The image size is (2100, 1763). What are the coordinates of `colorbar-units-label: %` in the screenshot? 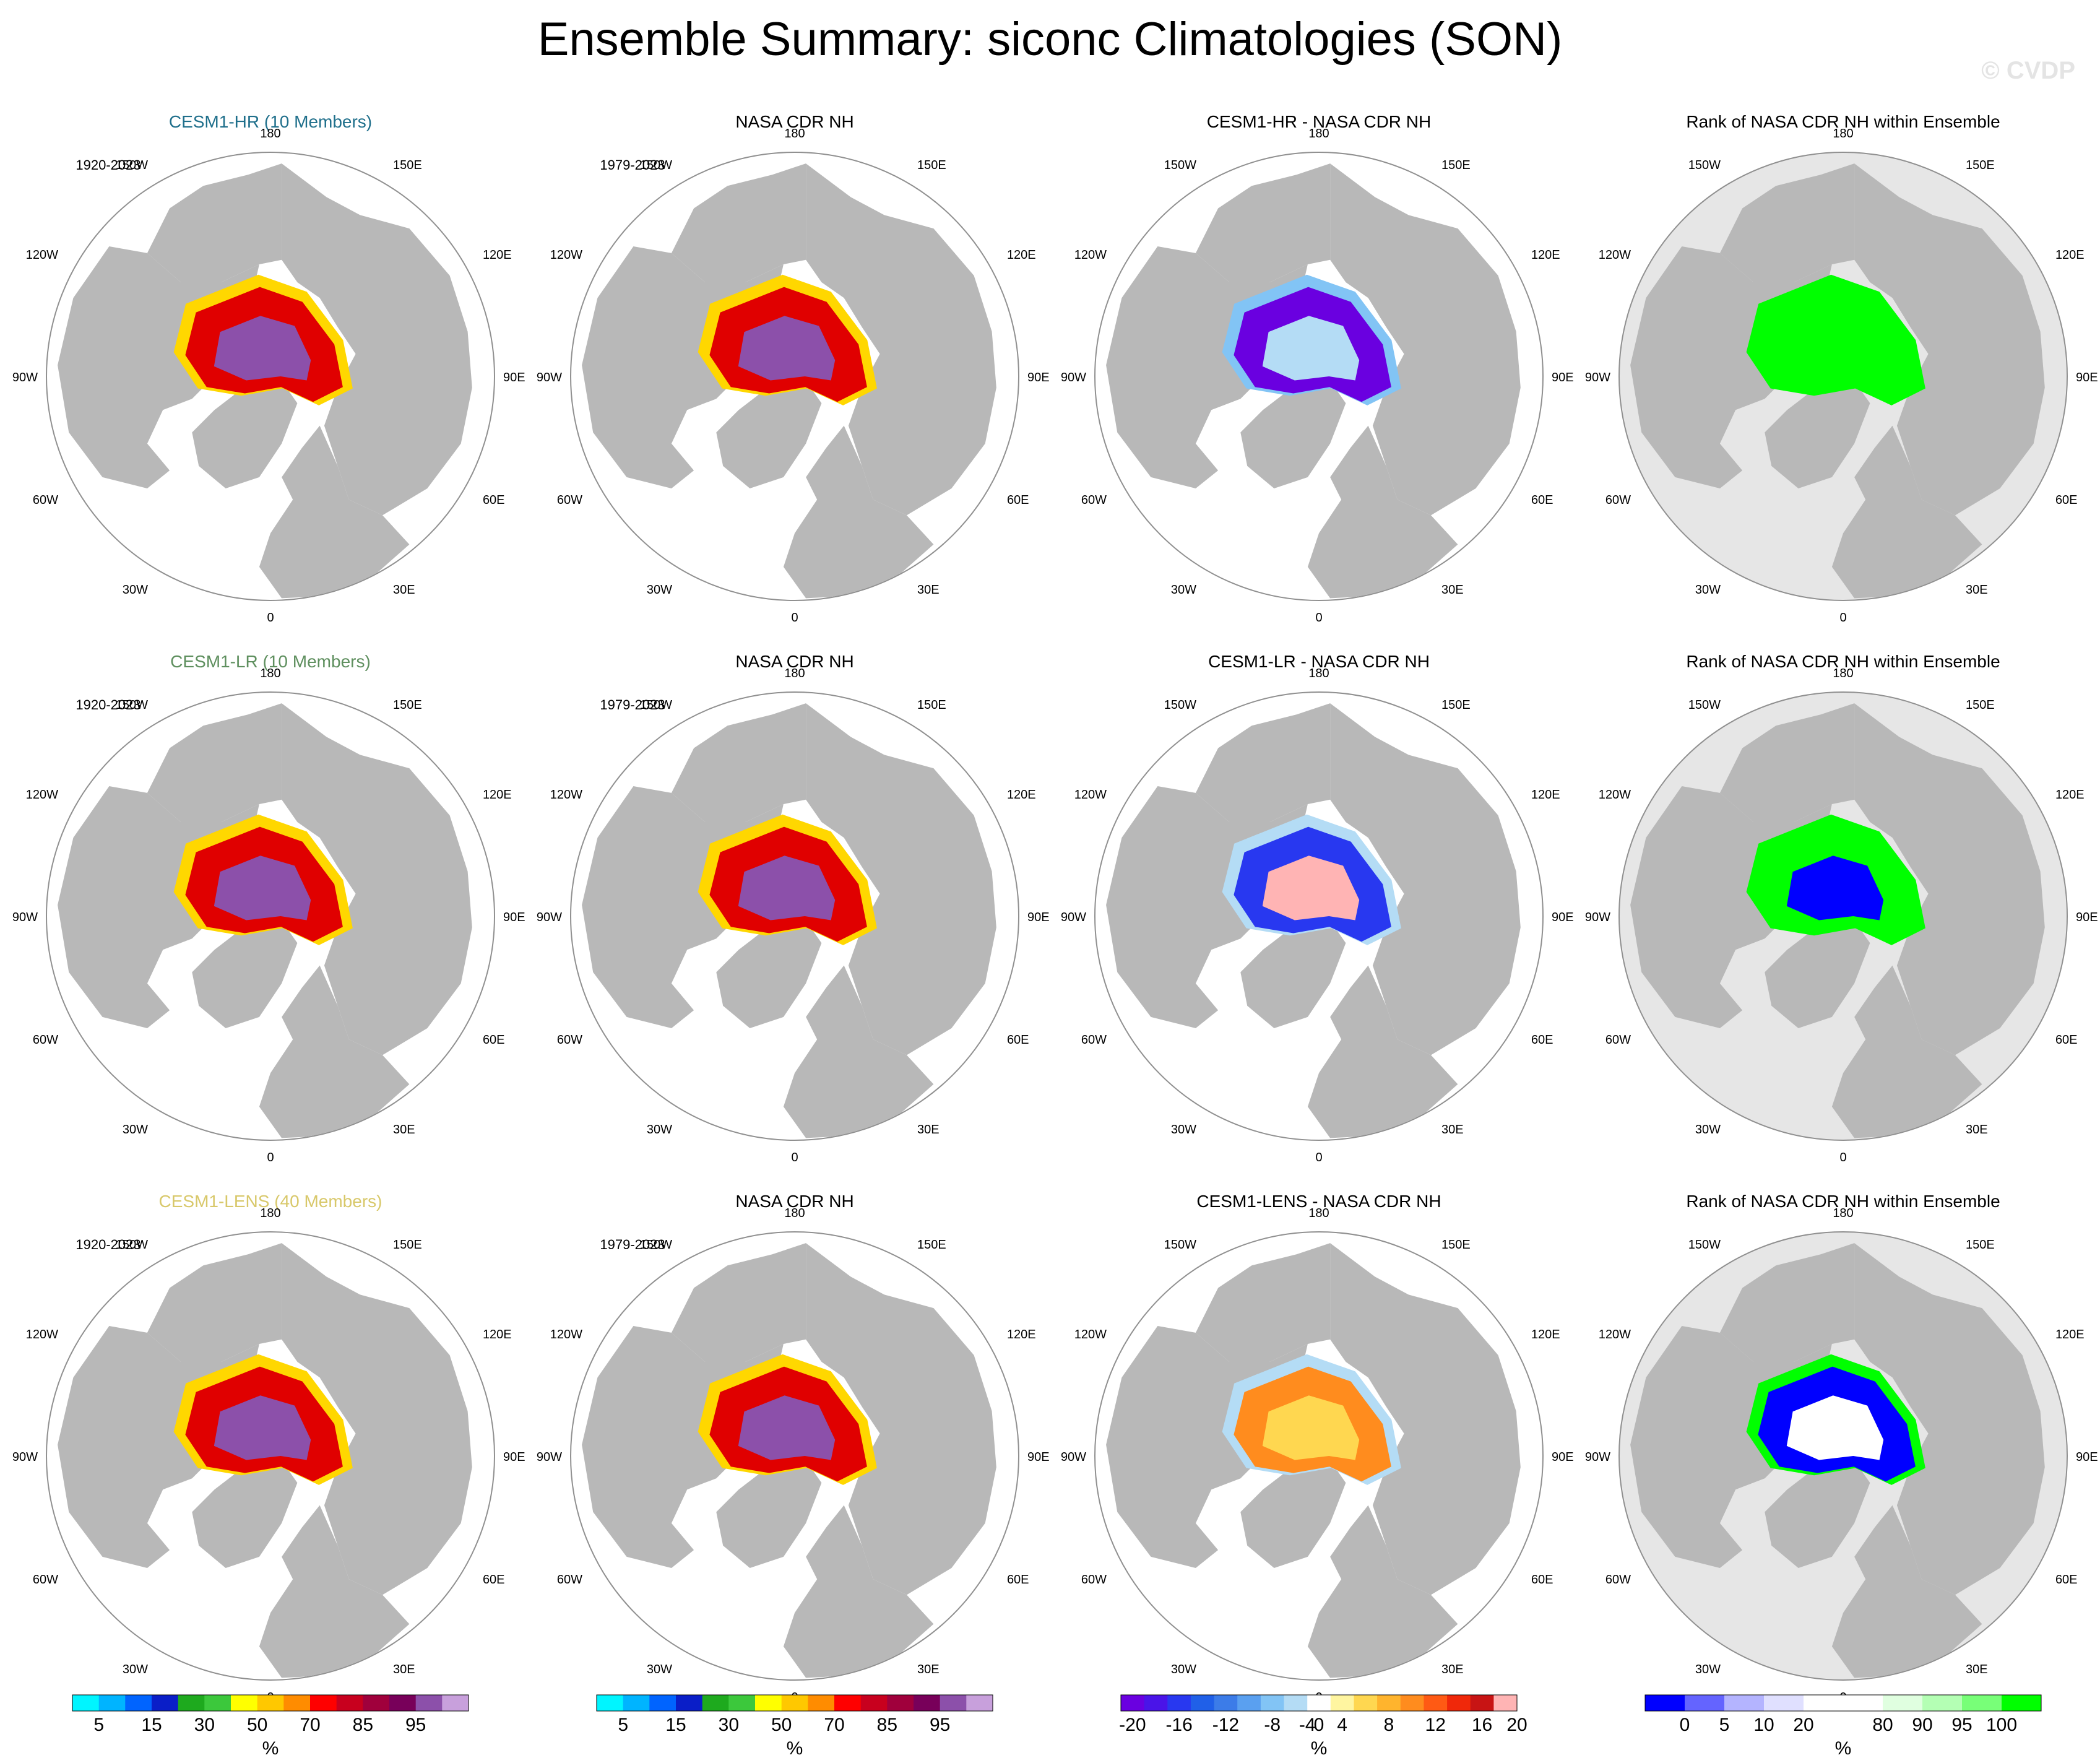 It's located at (1319, 1748).